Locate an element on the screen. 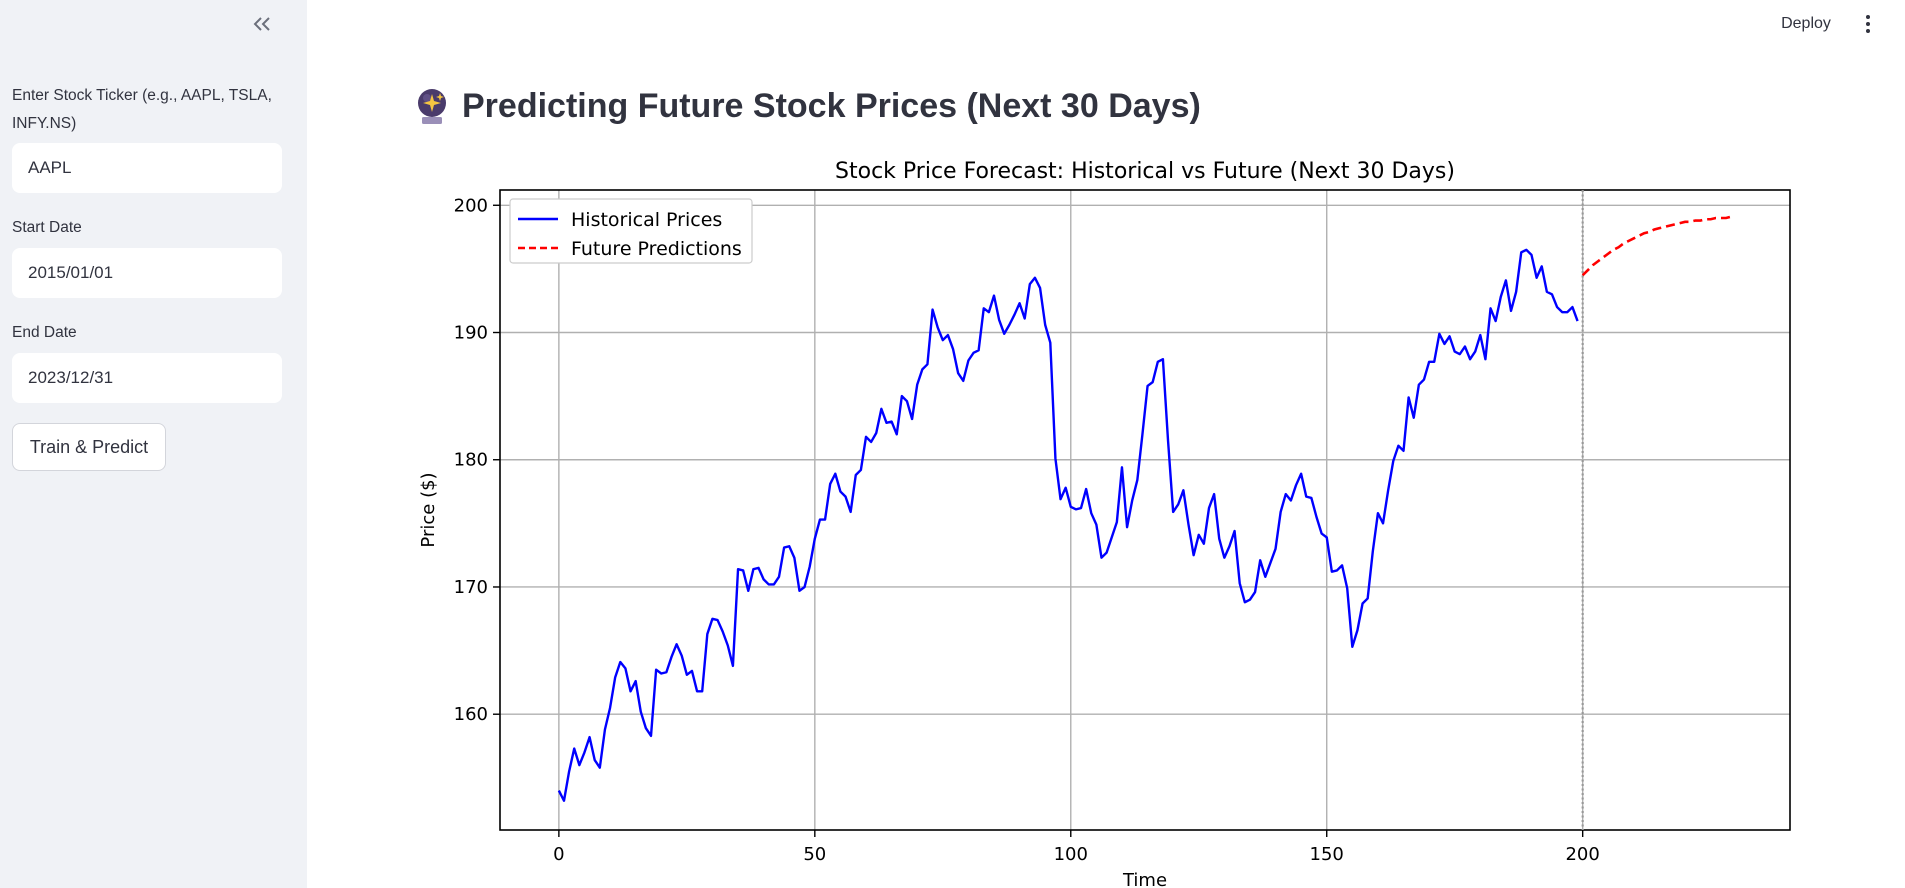 This screenshot has height=888, width=1905. legend-label-future: Future Predictions is located at coordinates (656, 249).